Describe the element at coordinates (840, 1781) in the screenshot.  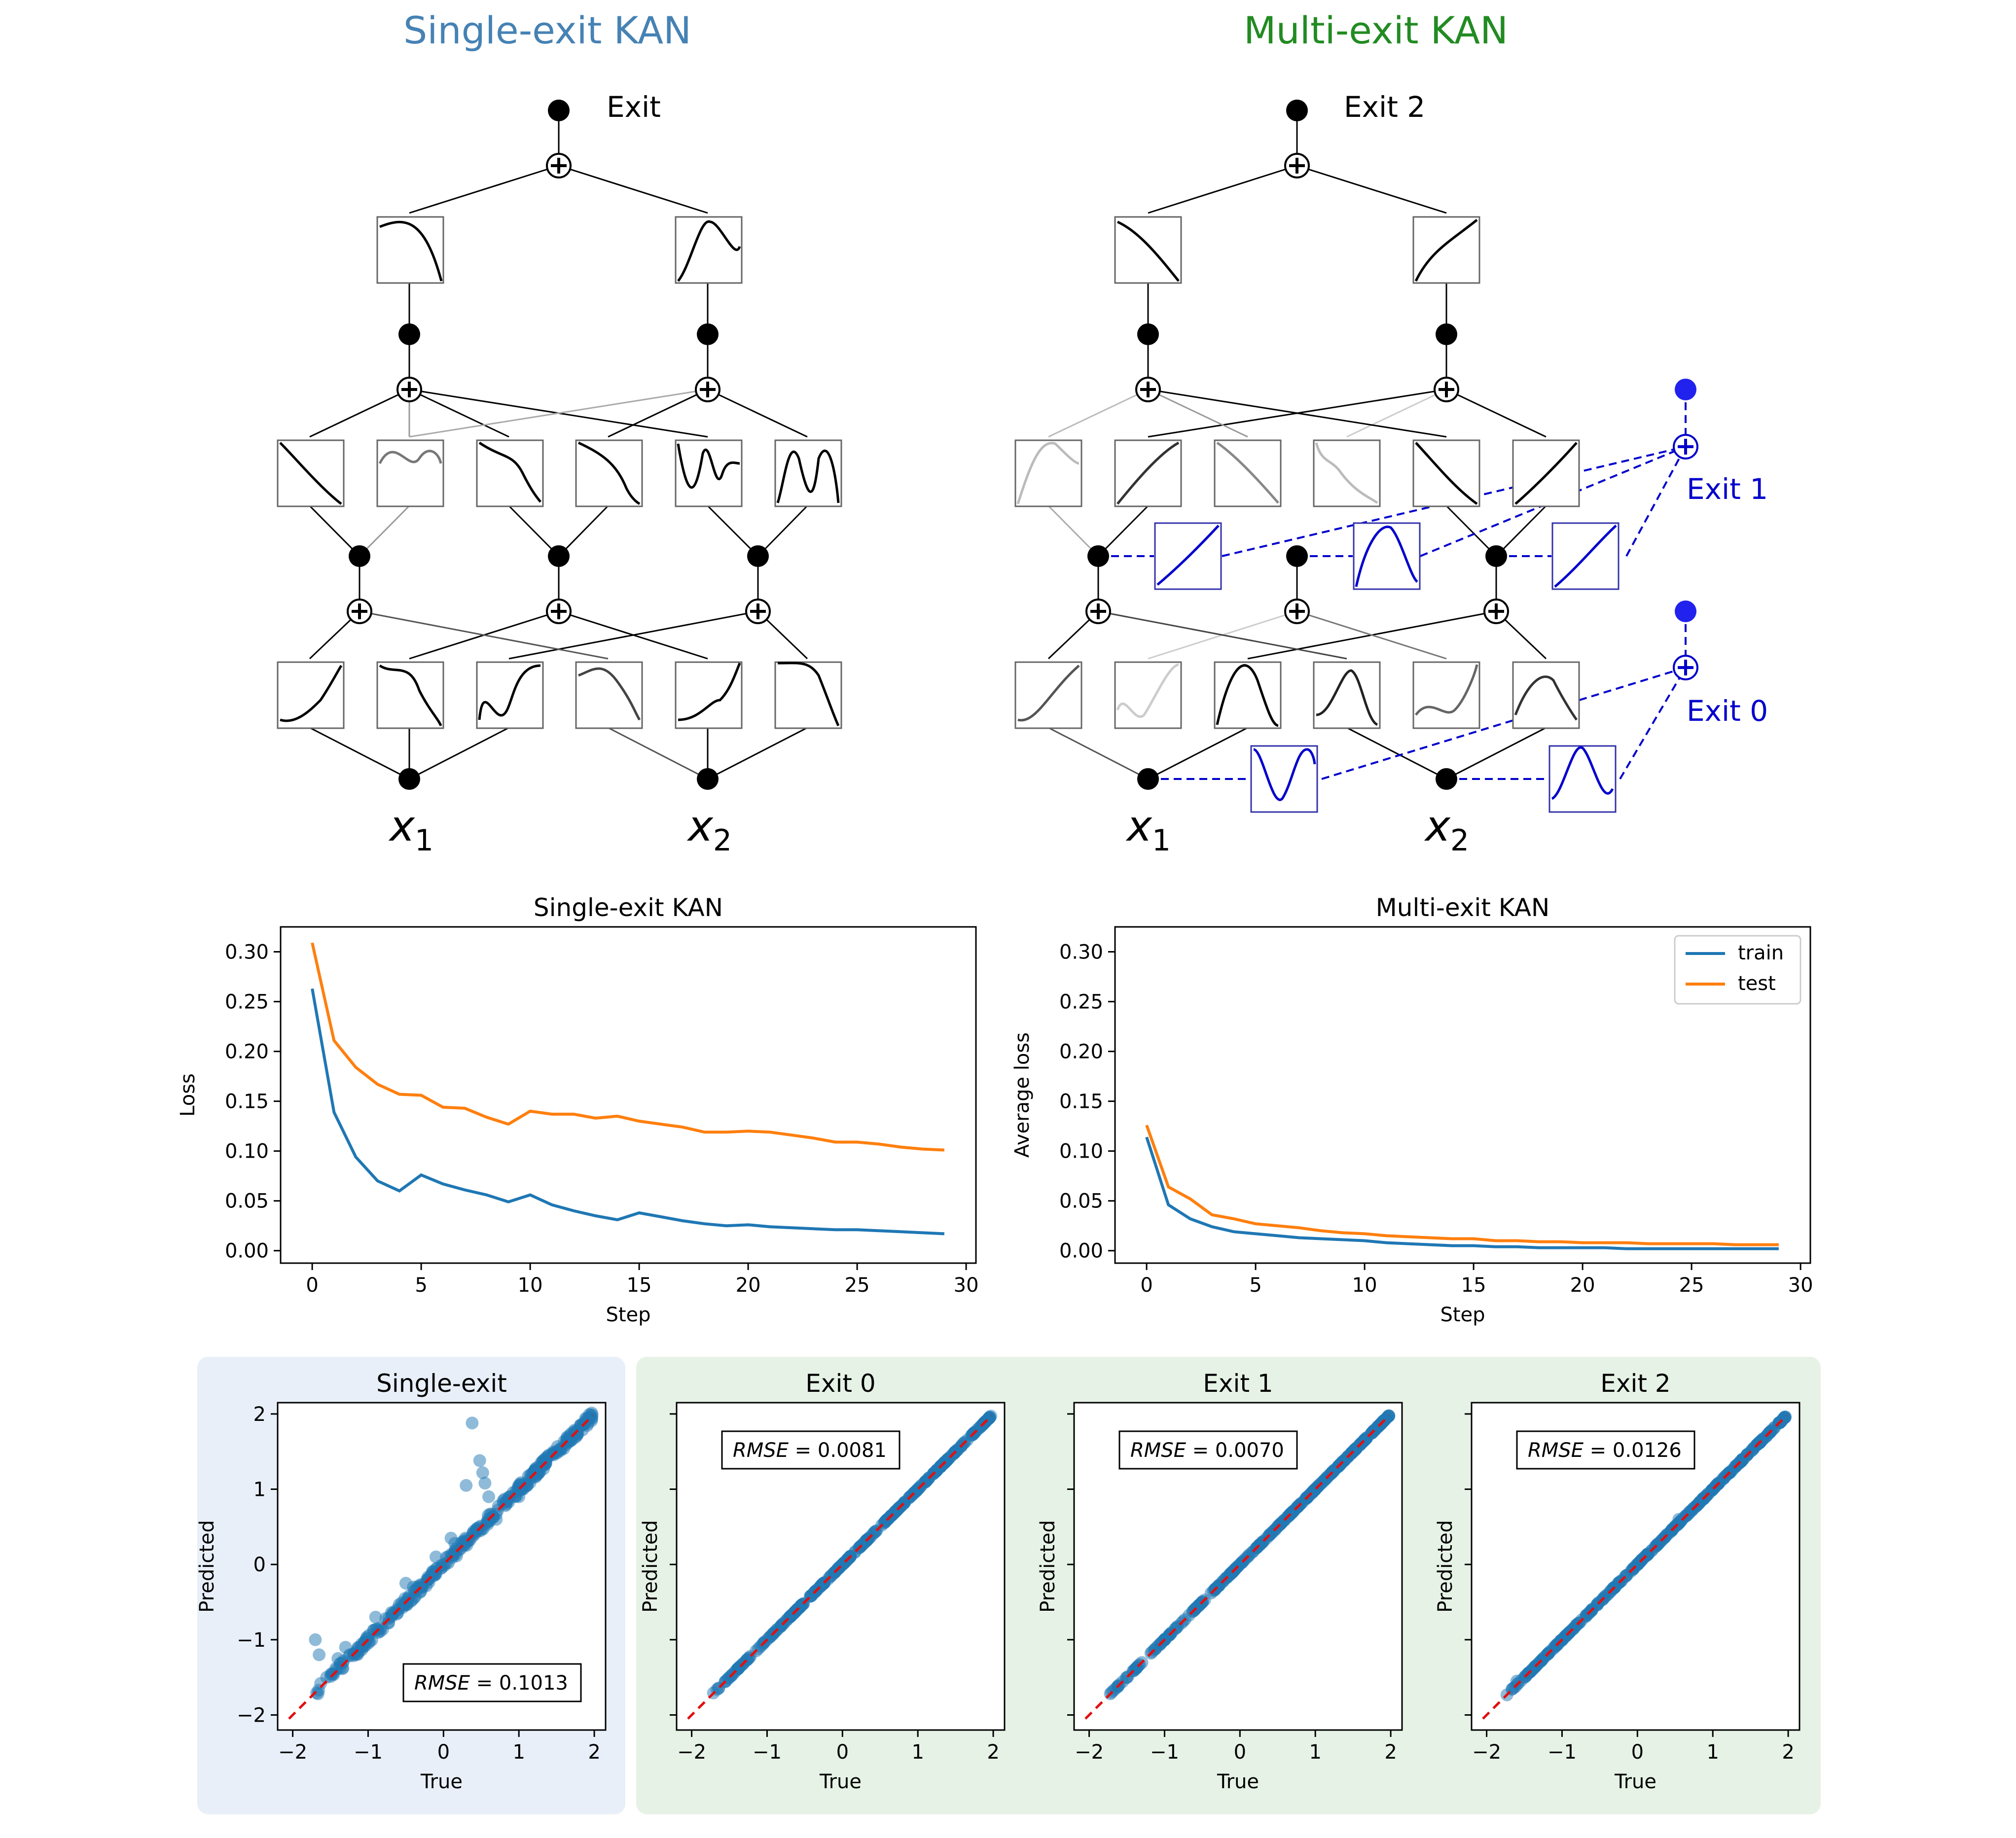
I see `scatter-1-xlabel: True` at that location.